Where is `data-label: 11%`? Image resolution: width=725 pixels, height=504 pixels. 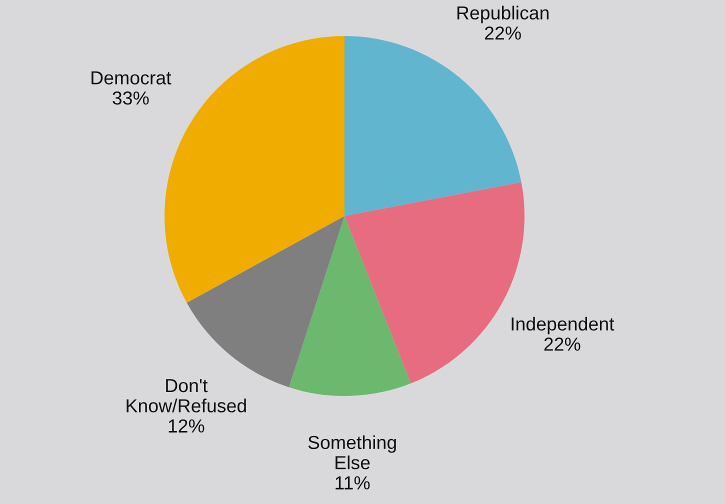 data-label: 11% is located at coordinates (353, 483).